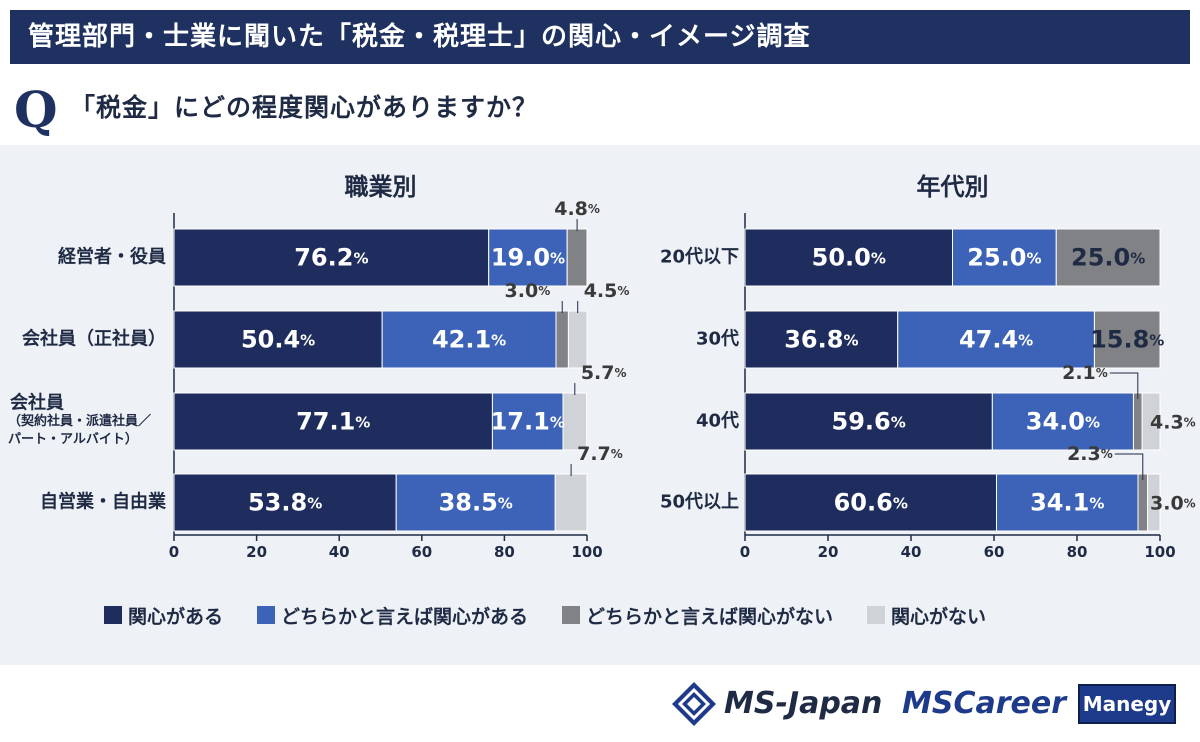 The height and width of the screenshot is (742, 1200). What do you see at coordinates (103, 502) in the screenshot?
I see `category-label: 自営業・自由業` at bounding box center [103, 502].